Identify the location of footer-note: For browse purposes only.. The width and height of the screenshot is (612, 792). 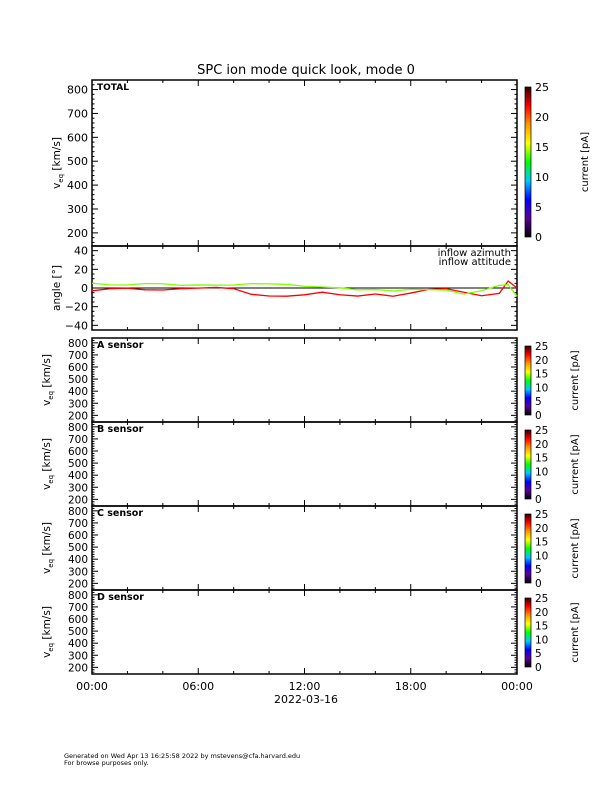
(106, 763).